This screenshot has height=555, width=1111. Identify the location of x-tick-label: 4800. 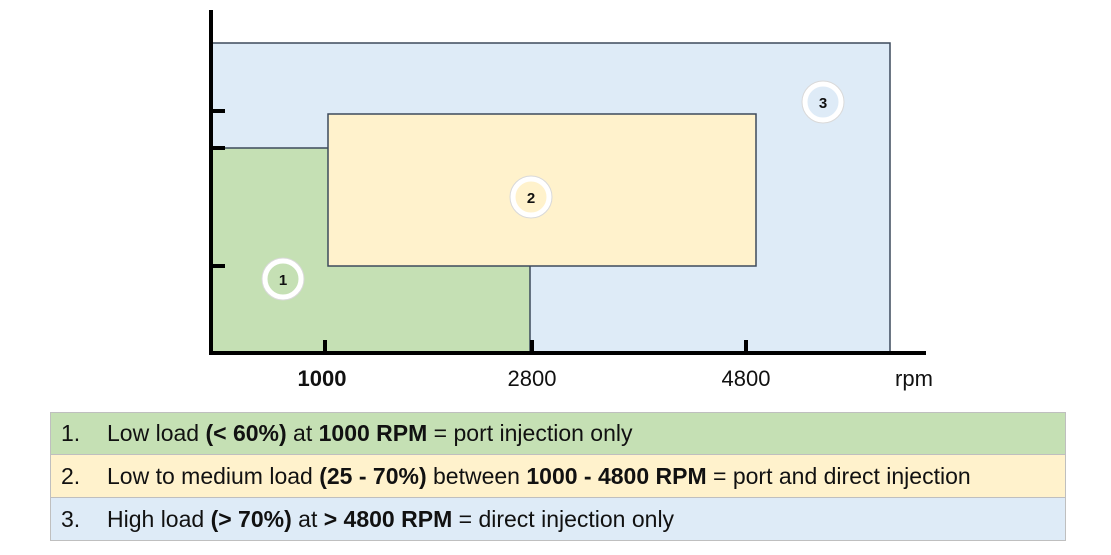
(746, 378).